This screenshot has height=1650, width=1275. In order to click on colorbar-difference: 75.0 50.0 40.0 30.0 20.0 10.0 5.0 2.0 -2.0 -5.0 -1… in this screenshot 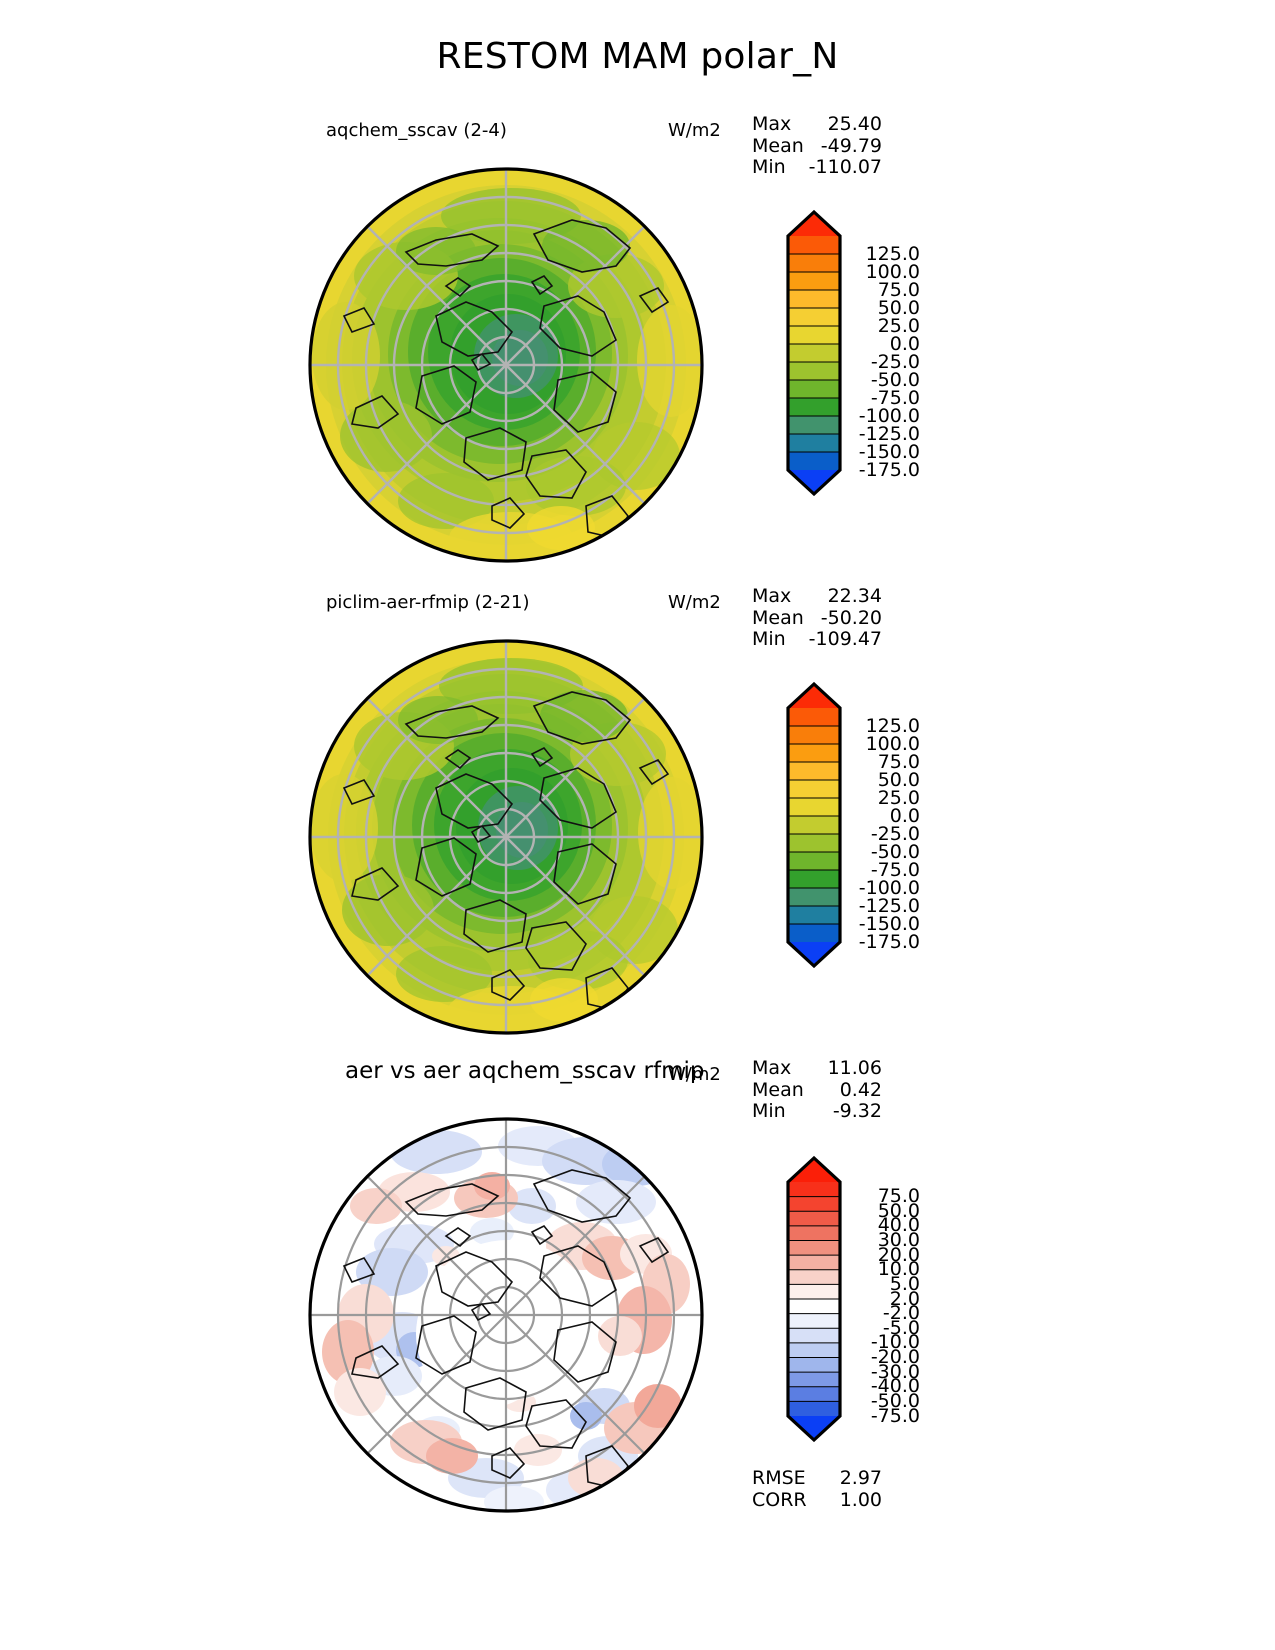, I will do `click(852, 1301)`.